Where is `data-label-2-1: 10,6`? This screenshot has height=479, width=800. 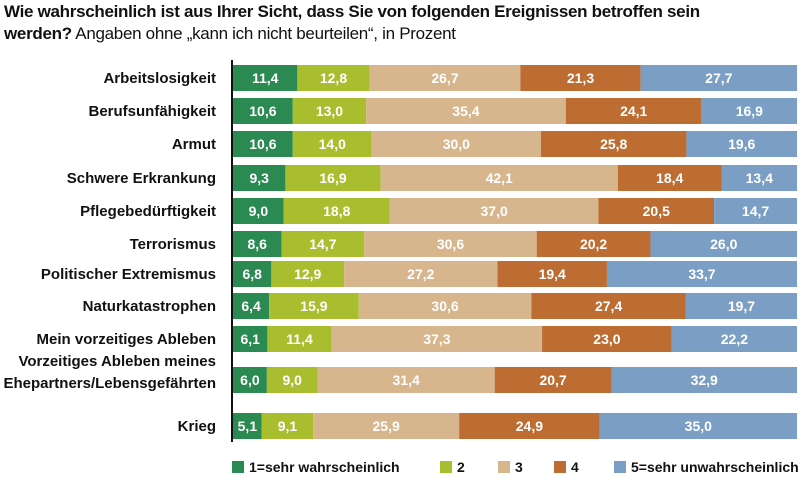 data-label-2-1: 10,6 is located at coordinates (262, 111).